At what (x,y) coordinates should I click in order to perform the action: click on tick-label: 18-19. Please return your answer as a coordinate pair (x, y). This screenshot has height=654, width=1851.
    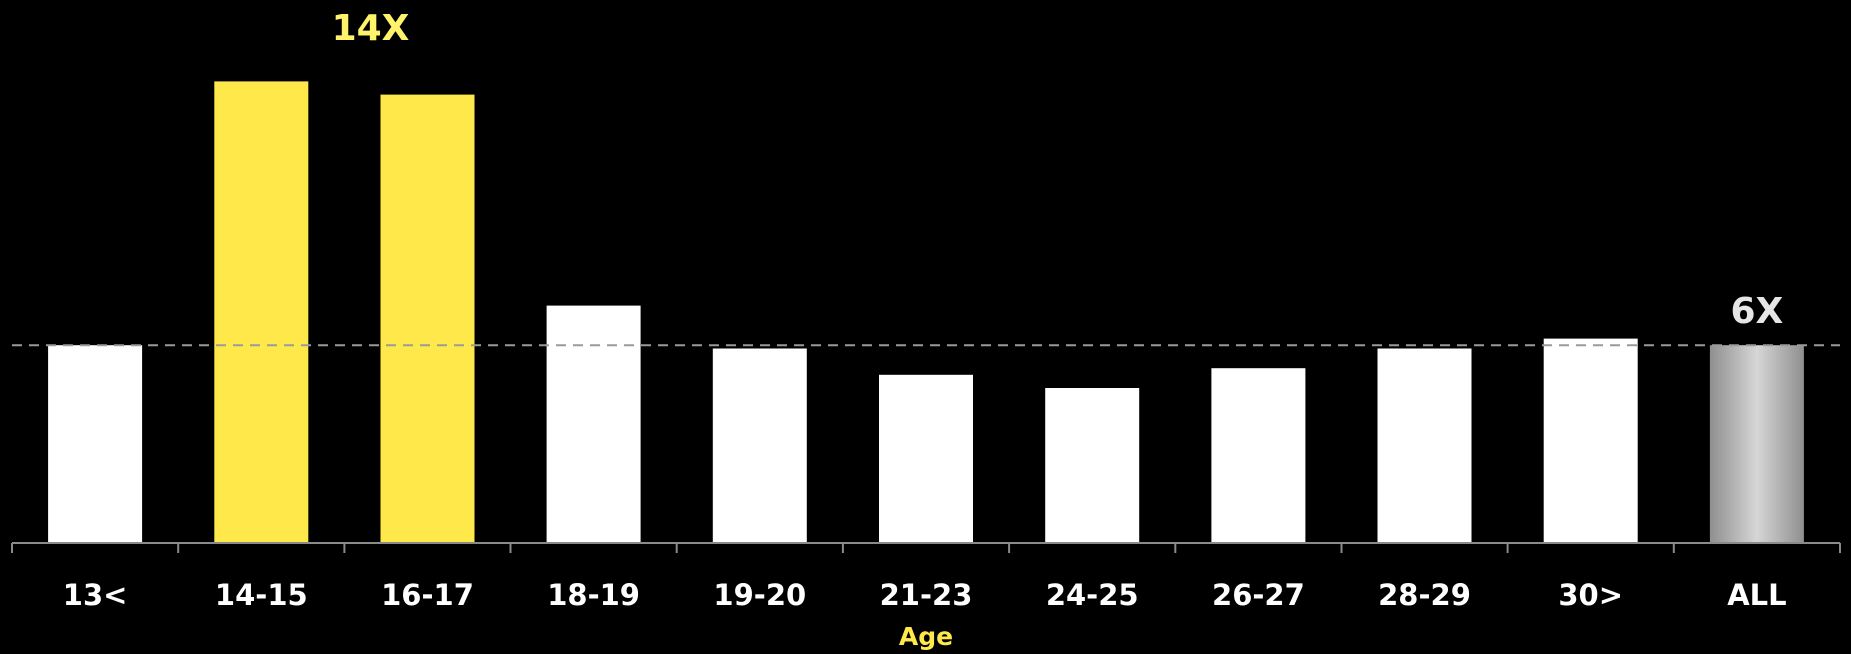
    Looking at the image, I should click on (593, 595).